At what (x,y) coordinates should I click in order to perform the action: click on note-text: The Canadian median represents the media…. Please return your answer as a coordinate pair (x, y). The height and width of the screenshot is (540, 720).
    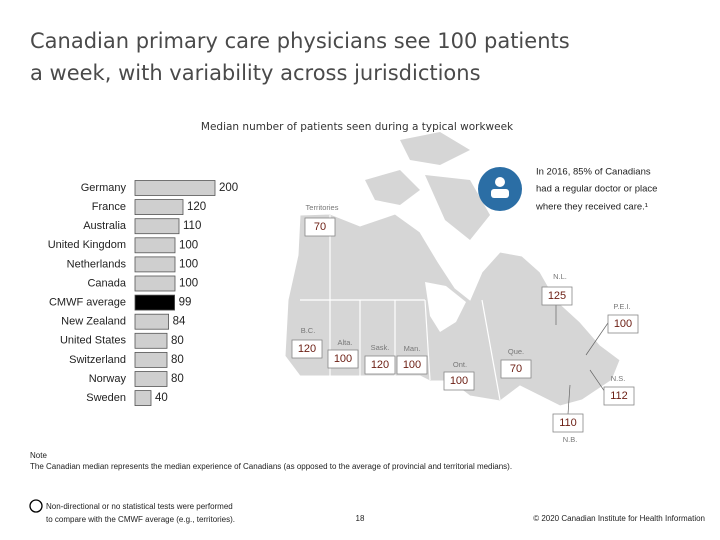
    Looking at the image, I should click on (271, 466).